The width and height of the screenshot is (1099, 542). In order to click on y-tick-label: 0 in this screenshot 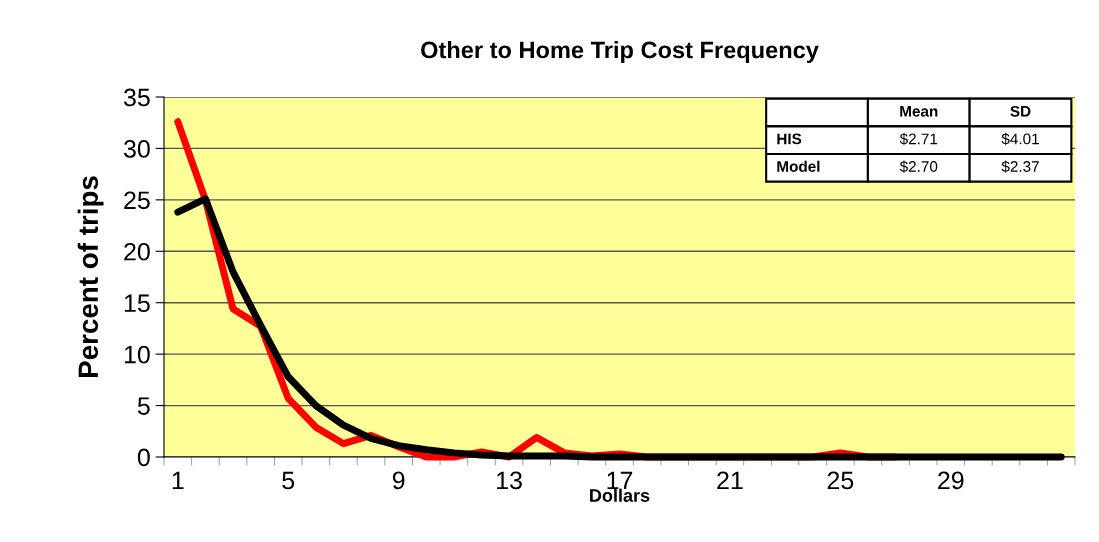, I will do `click(143, 457)`.